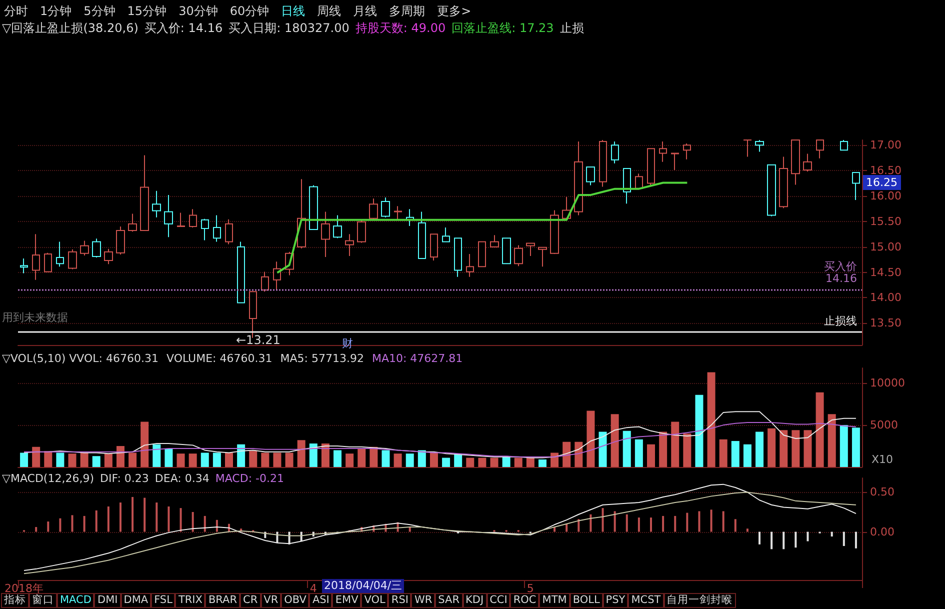 The image size is (945, 609). I want to click on text: ▽回落止盈止损(38.20,6), so click(70, 28).